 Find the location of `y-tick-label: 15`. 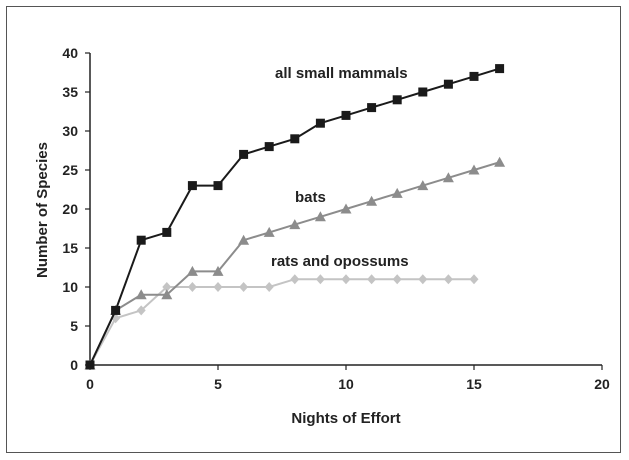

y-tick-label: 15 is located at coordinates (70, 248).